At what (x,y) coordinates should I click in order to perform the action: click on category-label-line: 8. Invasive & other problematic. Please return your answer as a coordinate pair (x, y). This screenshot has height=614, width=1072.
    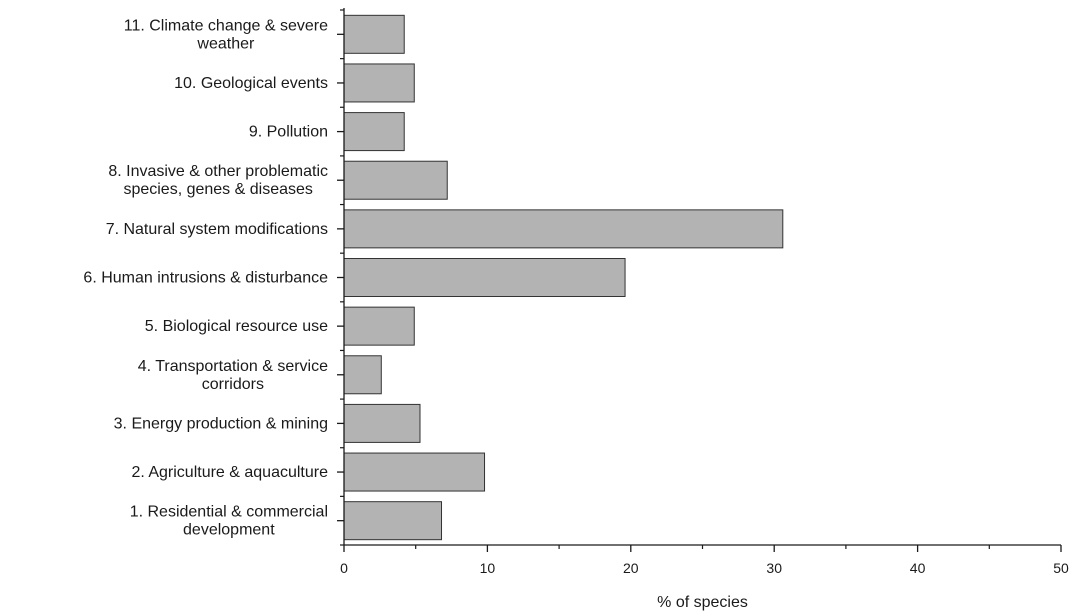
    Looking at the image, I should click on (218, 171).